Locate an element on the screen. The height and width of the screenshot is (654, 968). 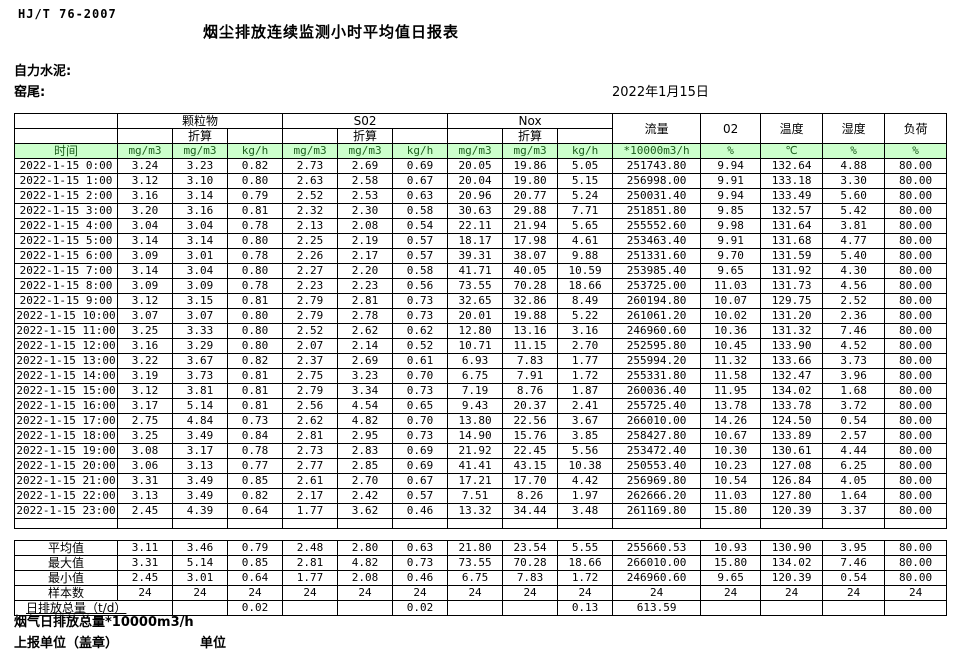
value-cell: 131.20 is located at coordinates (792, 316).